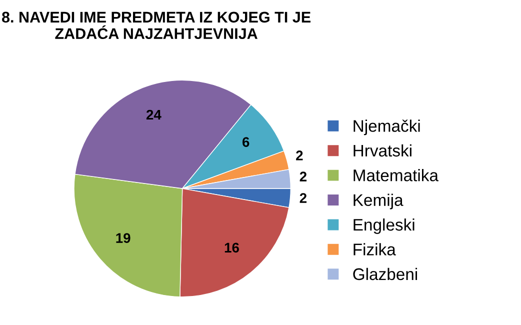 This screenshot has width=521, height=325. Describe the element at coordinates (379, 202) in the screenshot. I see `legend-label: Kemija` at that location.